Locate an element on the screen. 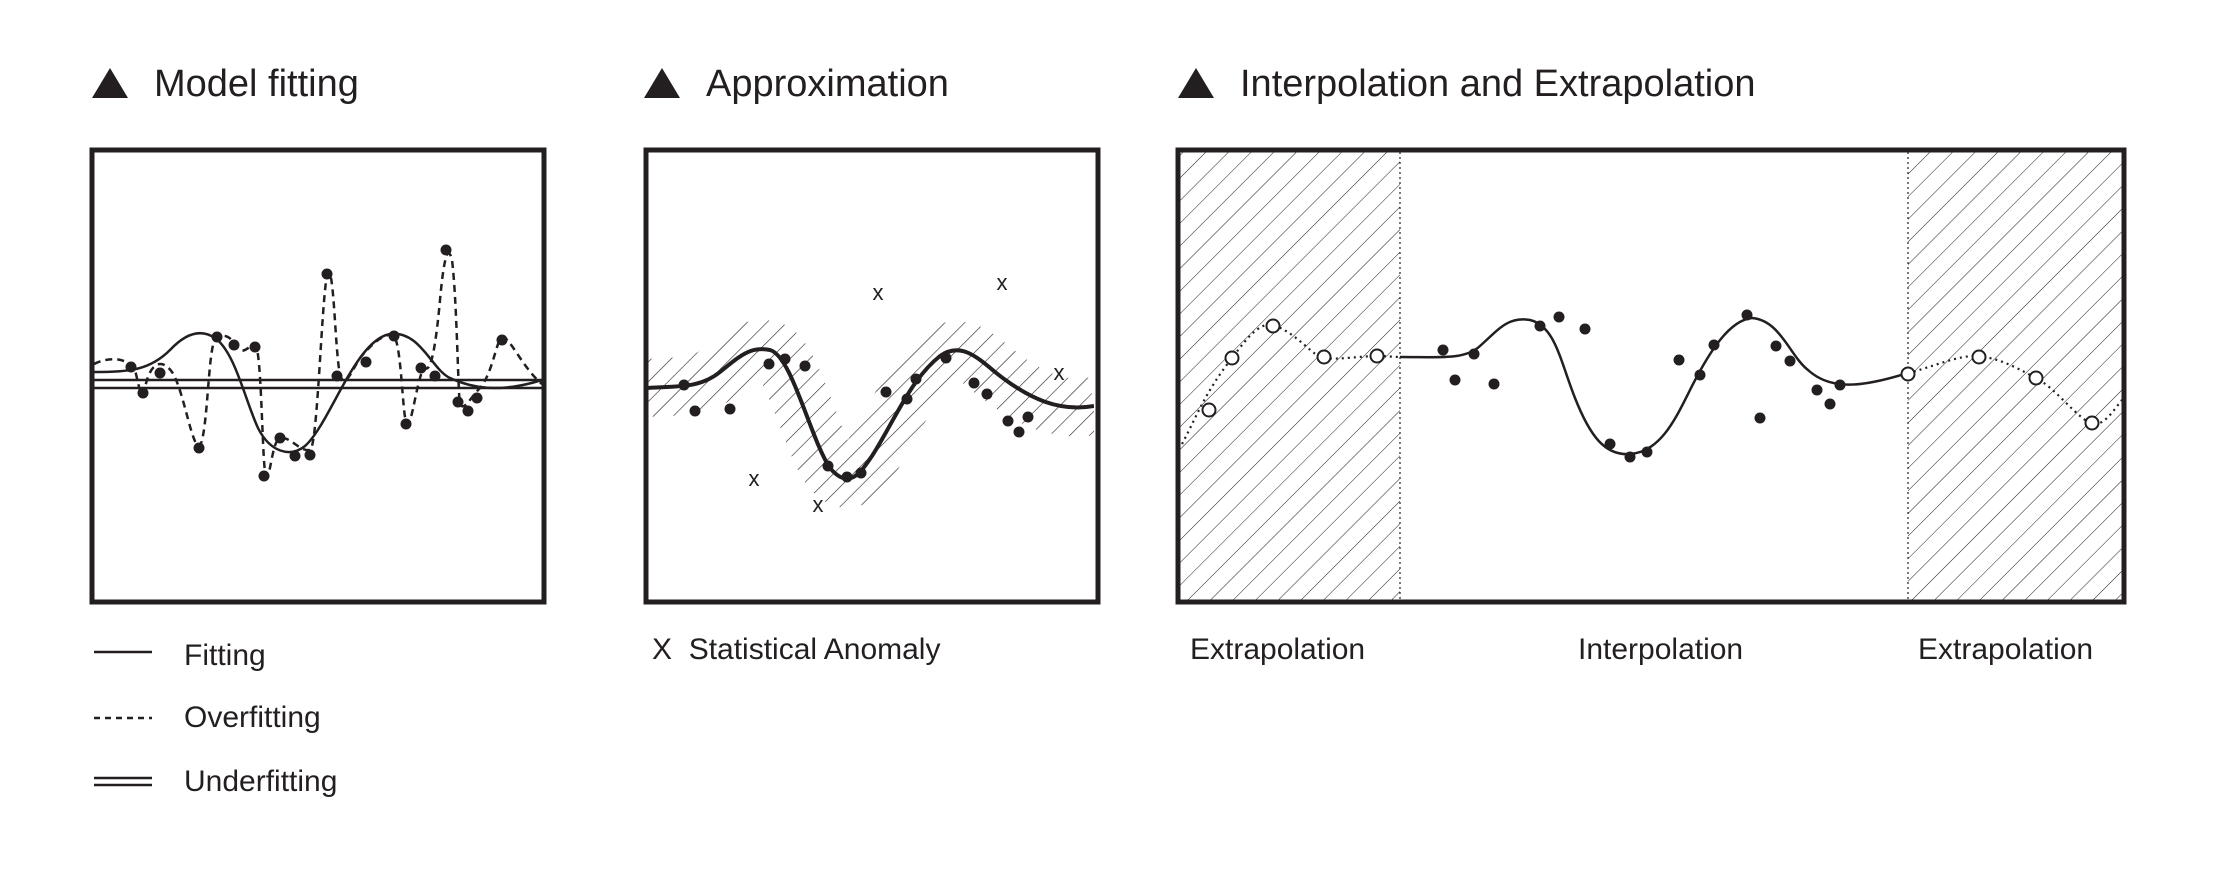 Image resolution: width=2223 pixels, height=889 pixels. statistical-anomaly-legend: X Statistical Anomaly is located at coordinates (796, 650).